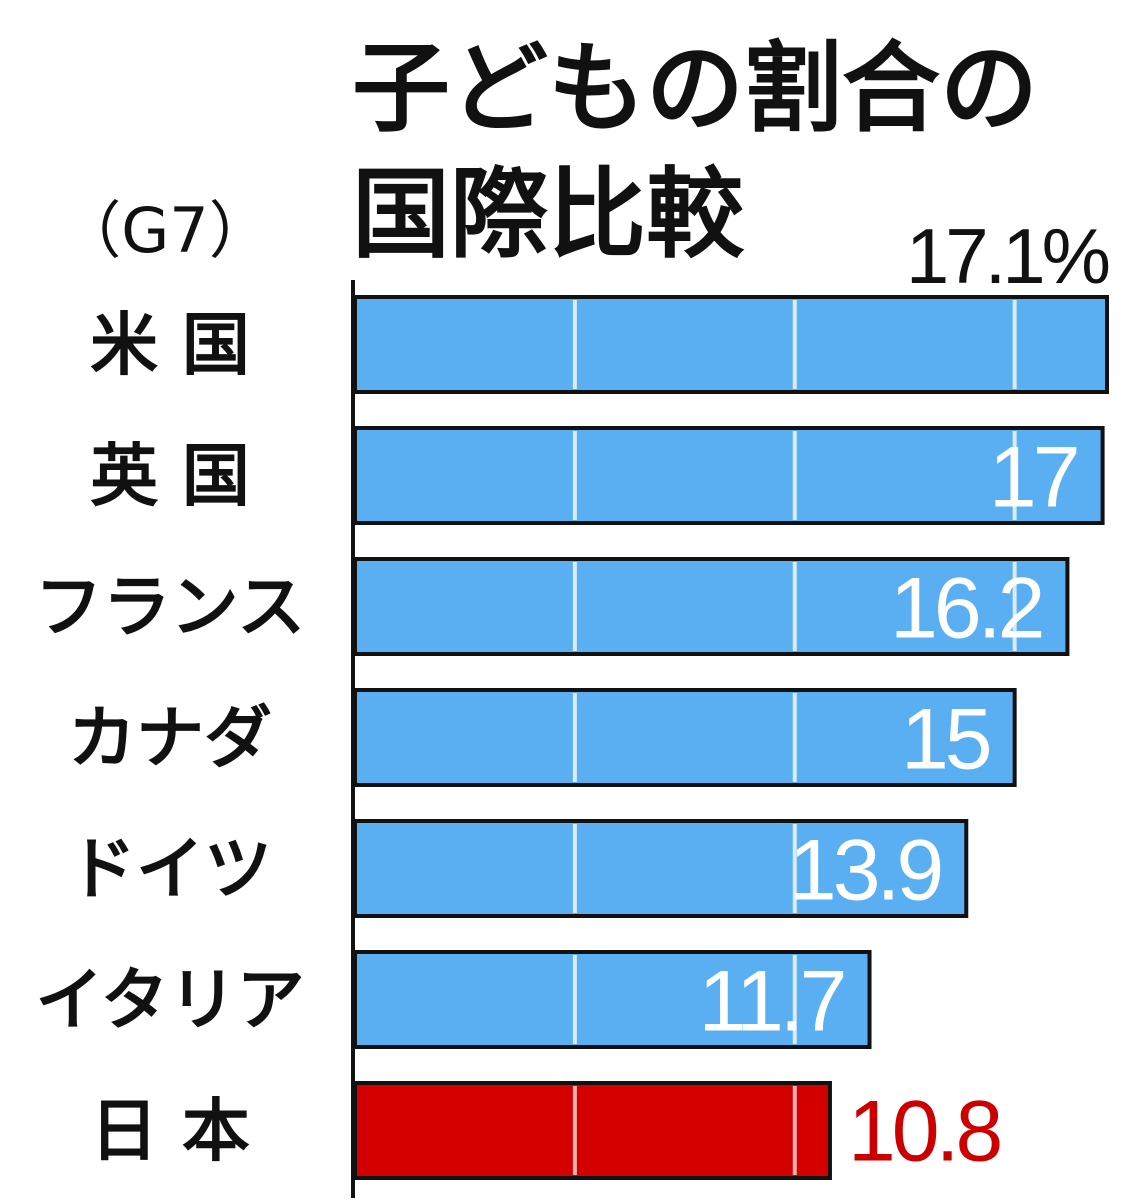  I want to click on value-label-0: 17.1%, so click(1007, 256).